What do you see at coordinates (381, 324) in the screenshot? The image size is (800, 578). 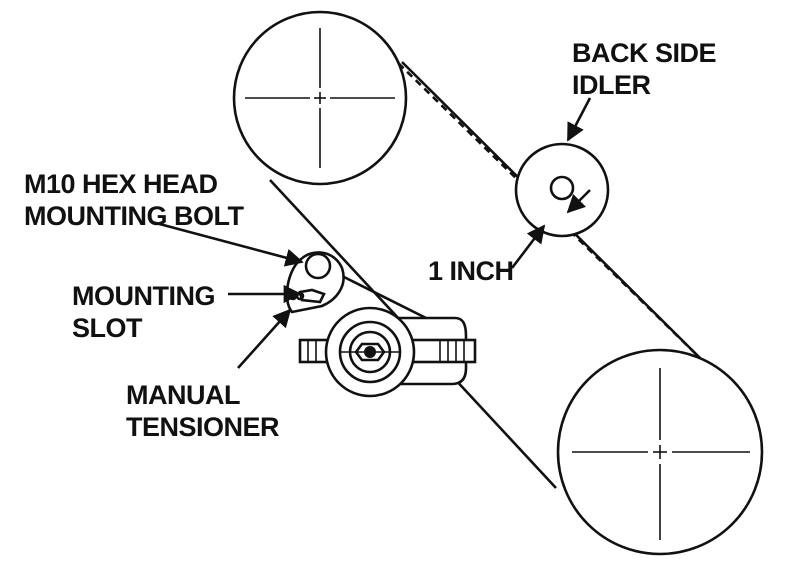 I see `manual-tensioner-assembly` at bounding box center [381, 324].